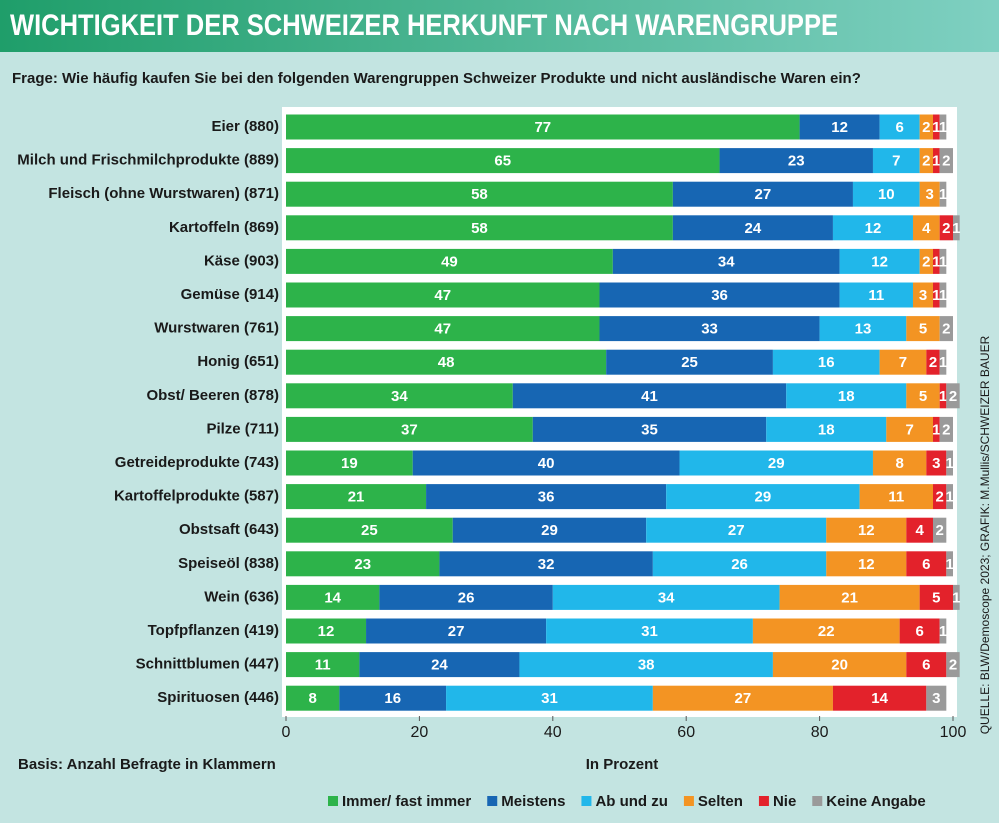 This screenshot has width=999, height=823. I want to click on category-label: Eier (880), so click(245, 126).